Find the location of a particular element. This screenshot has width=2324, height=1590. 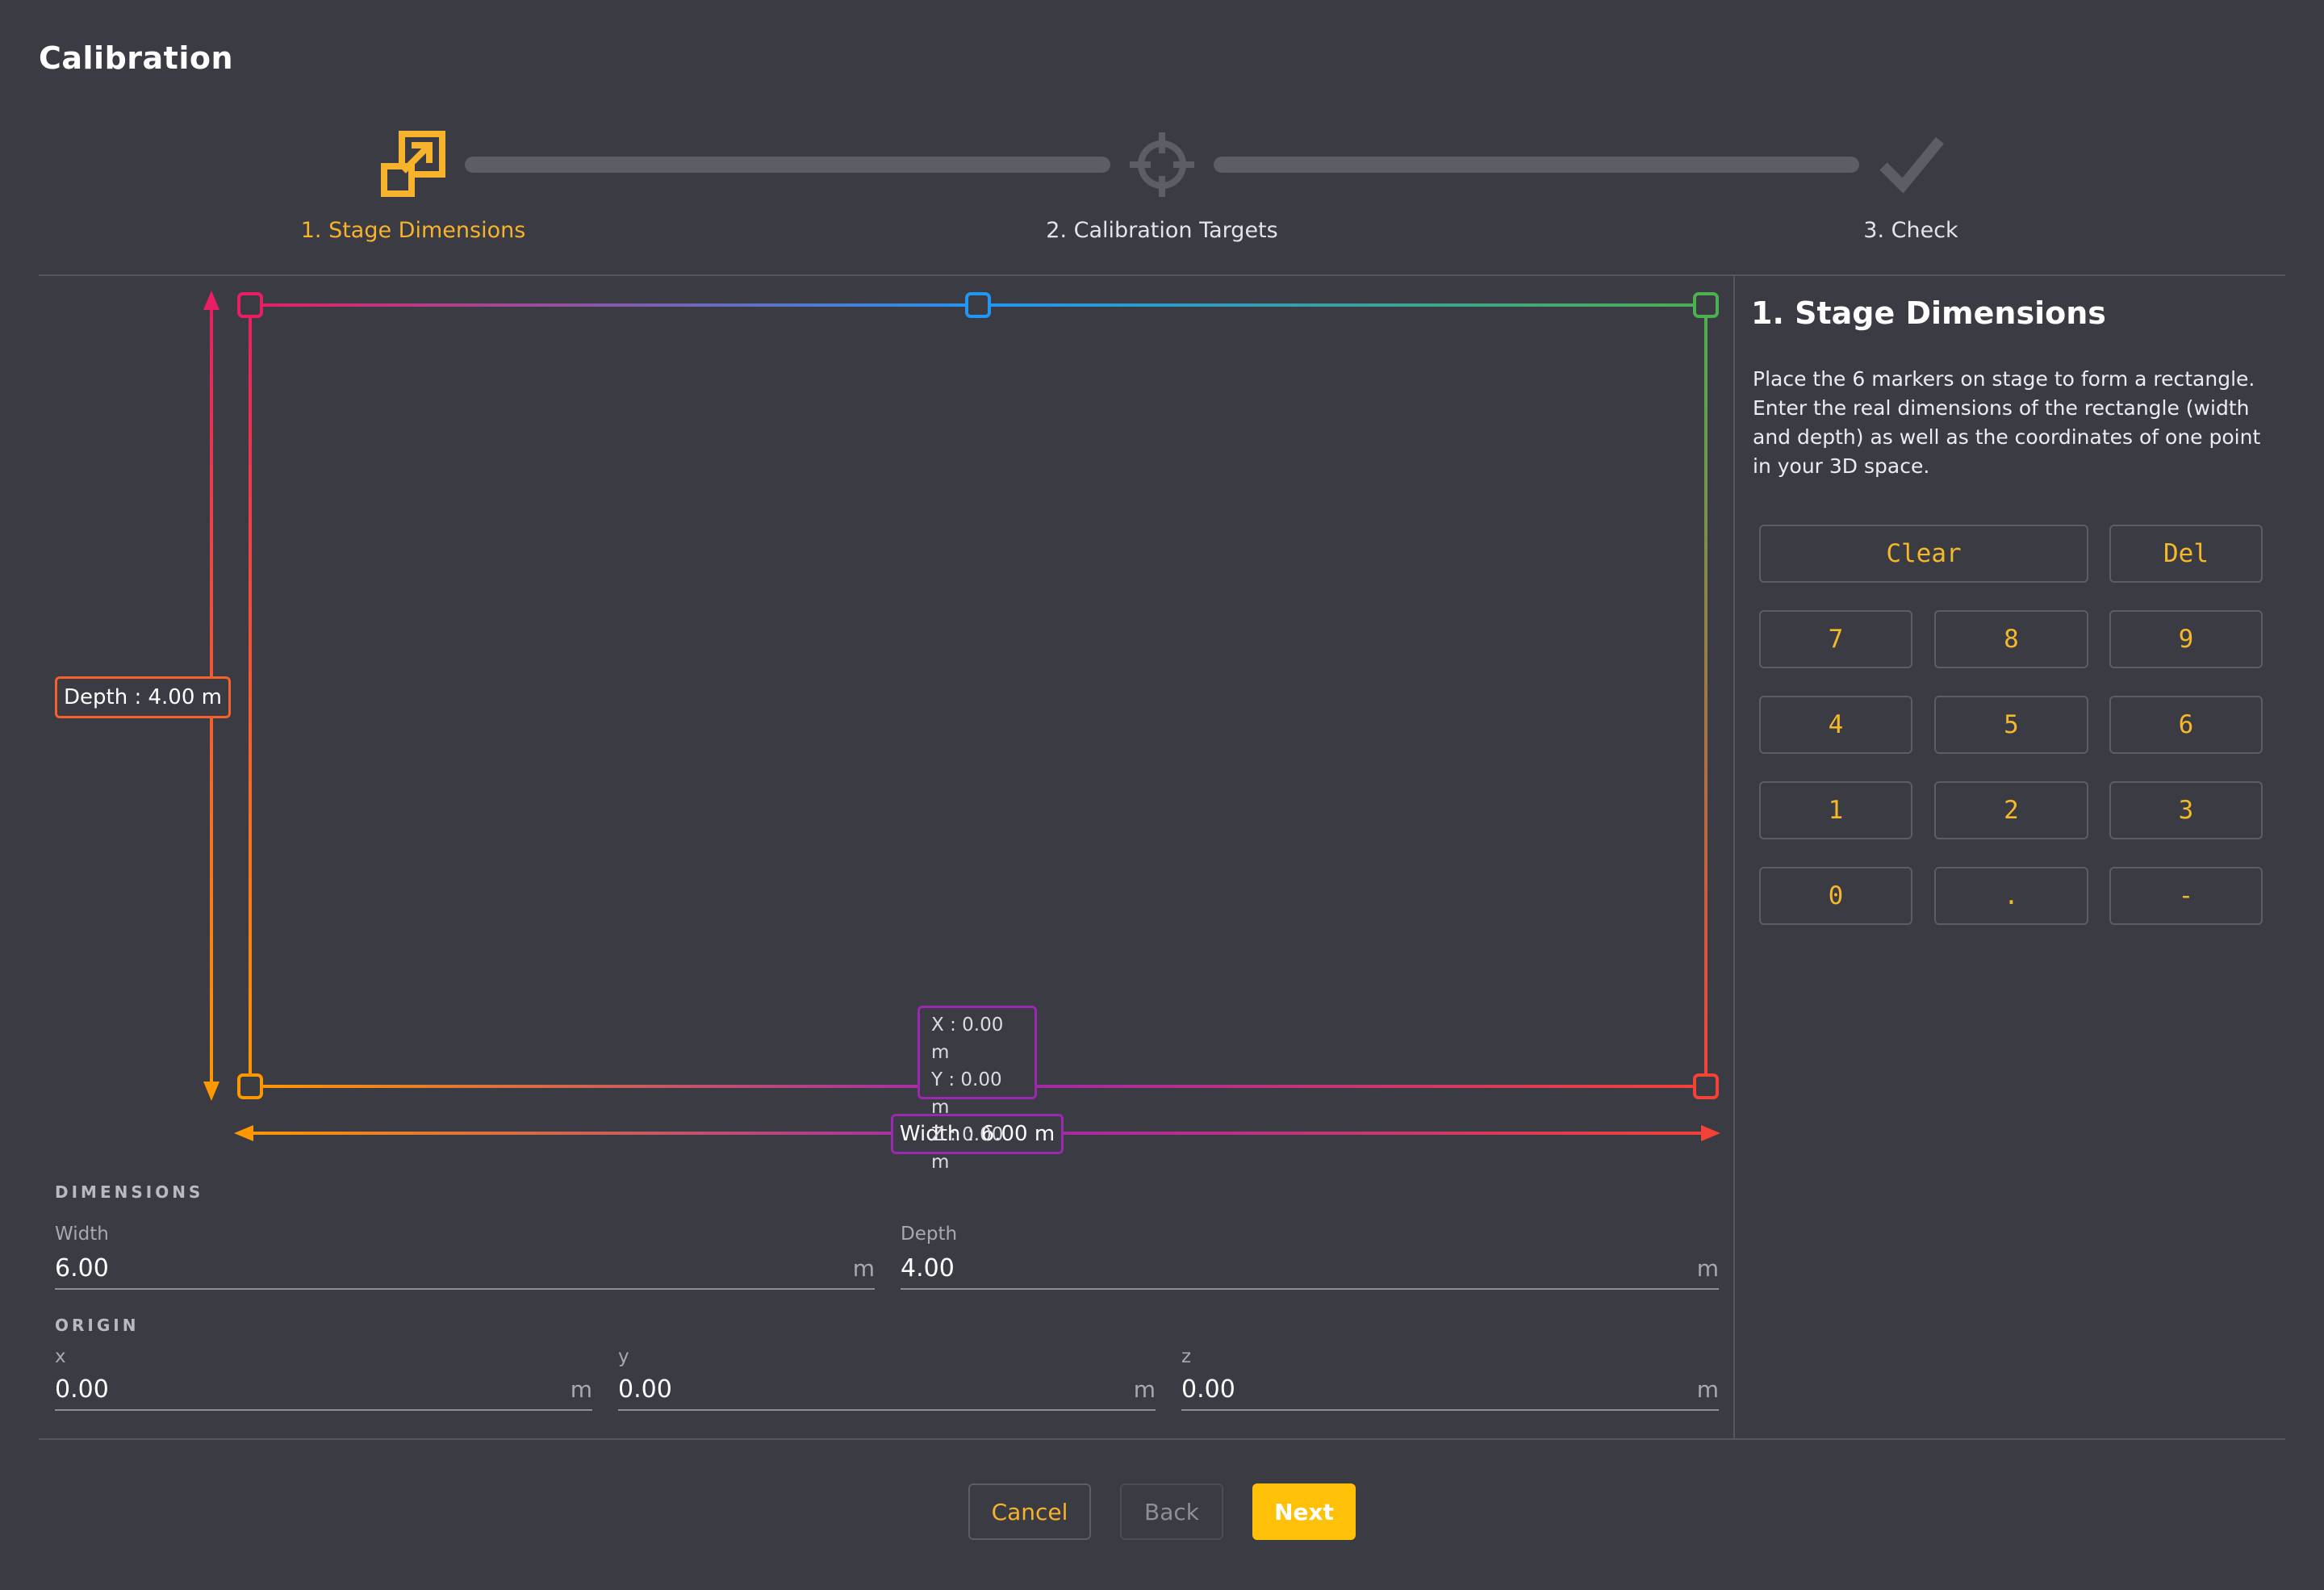

crosshair-icon is located at coordinates (1162, 165).